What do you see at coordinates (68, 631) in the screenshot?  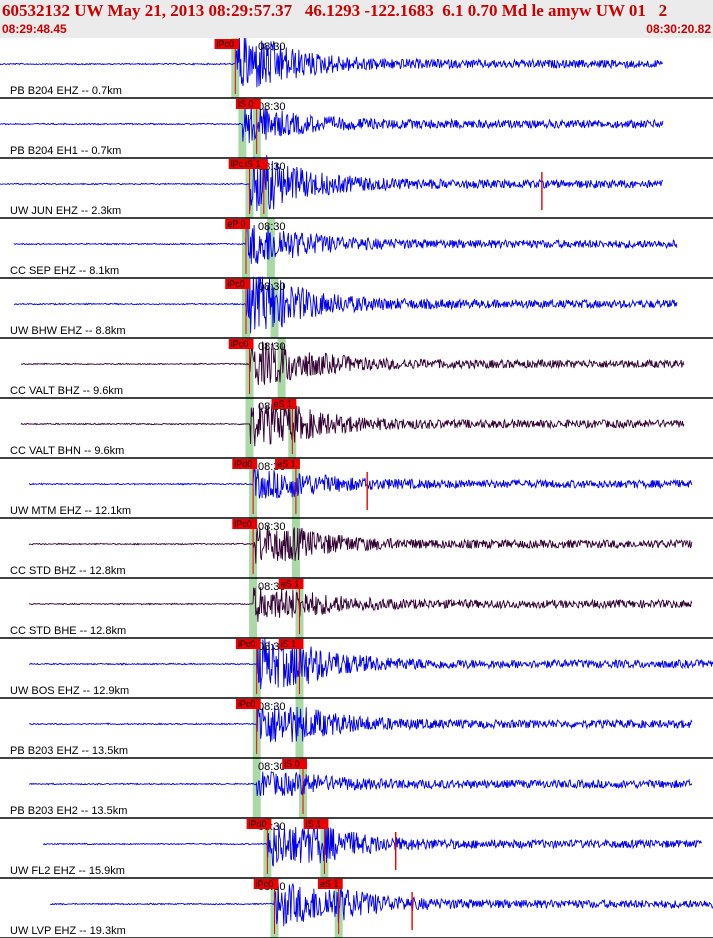 I see `station-label: CC STD BHE -- 12.8km` at bounding box center [68, 631].